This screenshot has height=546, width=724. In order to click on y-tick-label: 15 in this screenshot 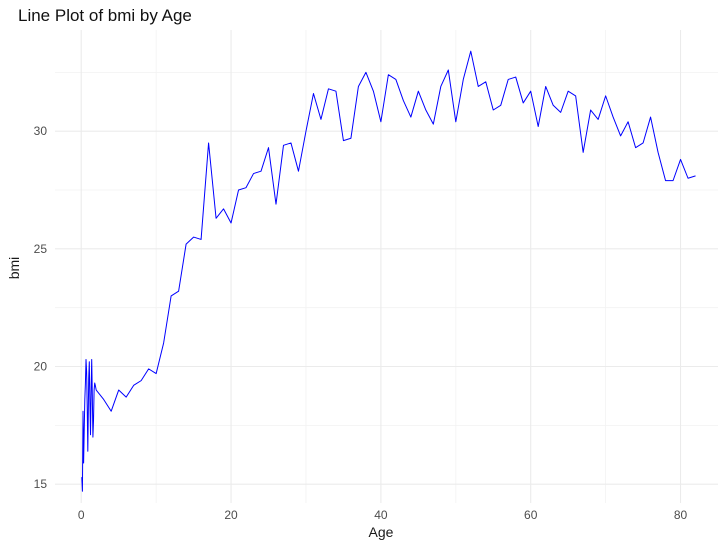, I will do `click(41, 484)`.